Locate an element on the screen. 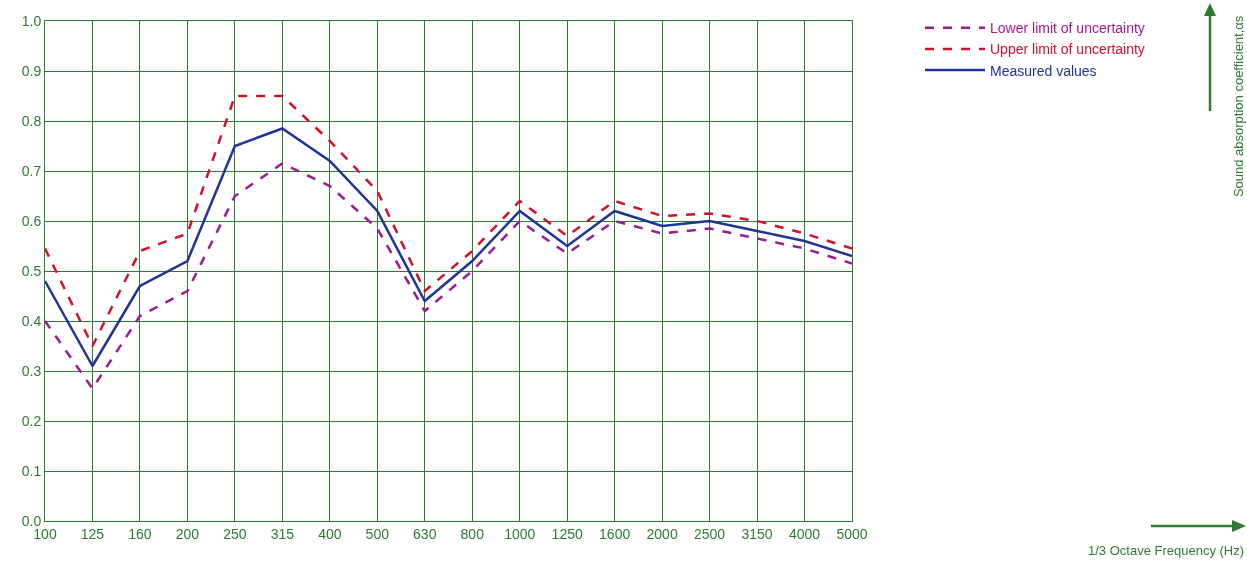  text: 1/3 Octave Frequency (Hz) is located at coordinates (1166, 550).